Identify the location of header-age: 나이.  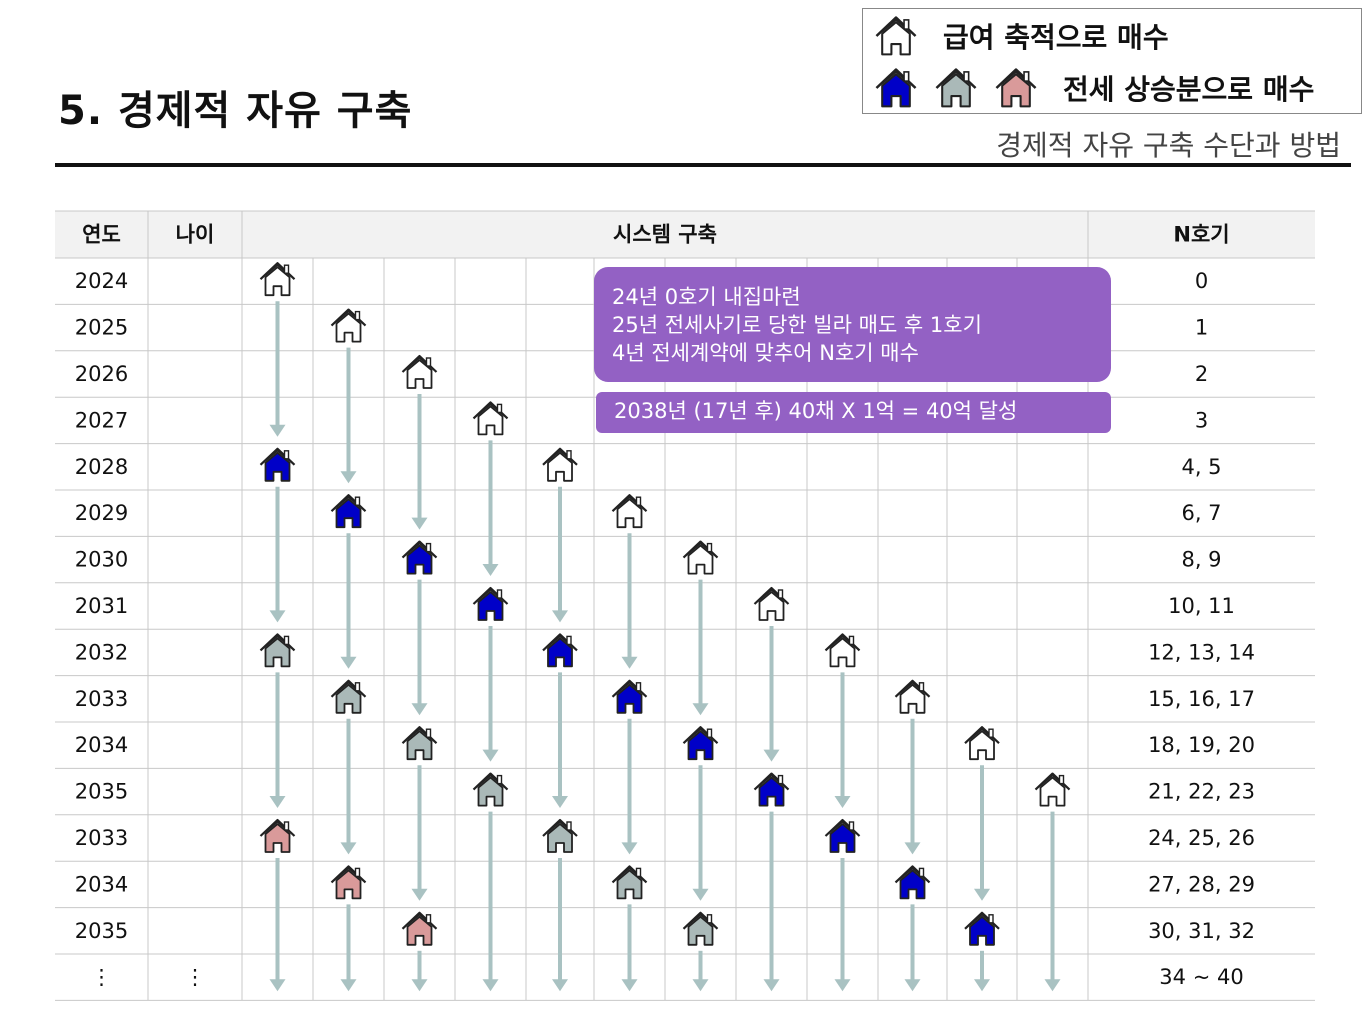
(195, 235).